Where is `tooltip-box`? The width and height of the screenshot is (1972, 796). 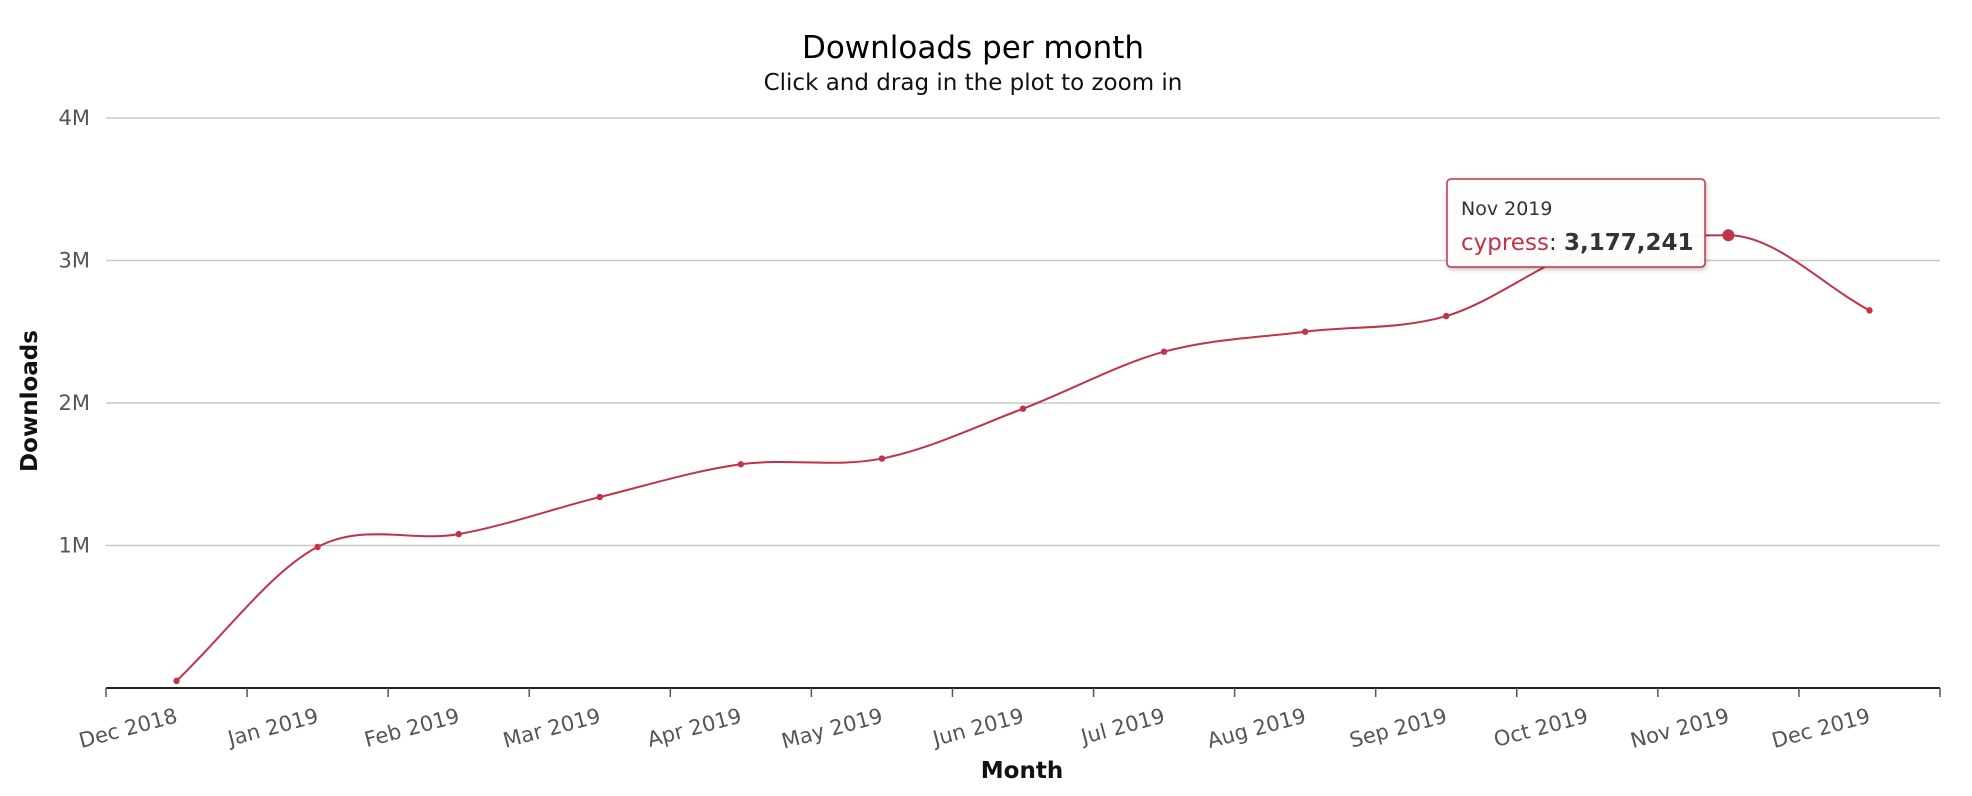 tooltip-box is located at coordinates (1576, 223).